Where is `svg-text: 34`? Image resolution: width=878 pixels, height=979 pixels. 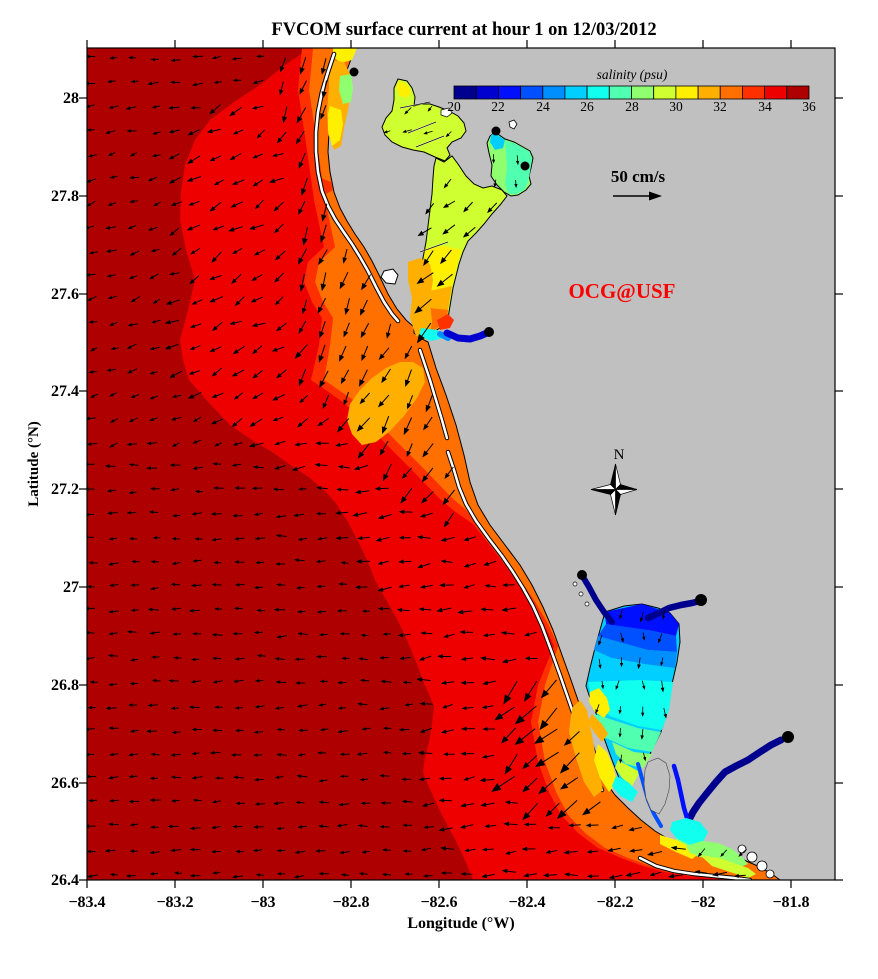 svg-text: 34 is located at coordinates (765, 106).